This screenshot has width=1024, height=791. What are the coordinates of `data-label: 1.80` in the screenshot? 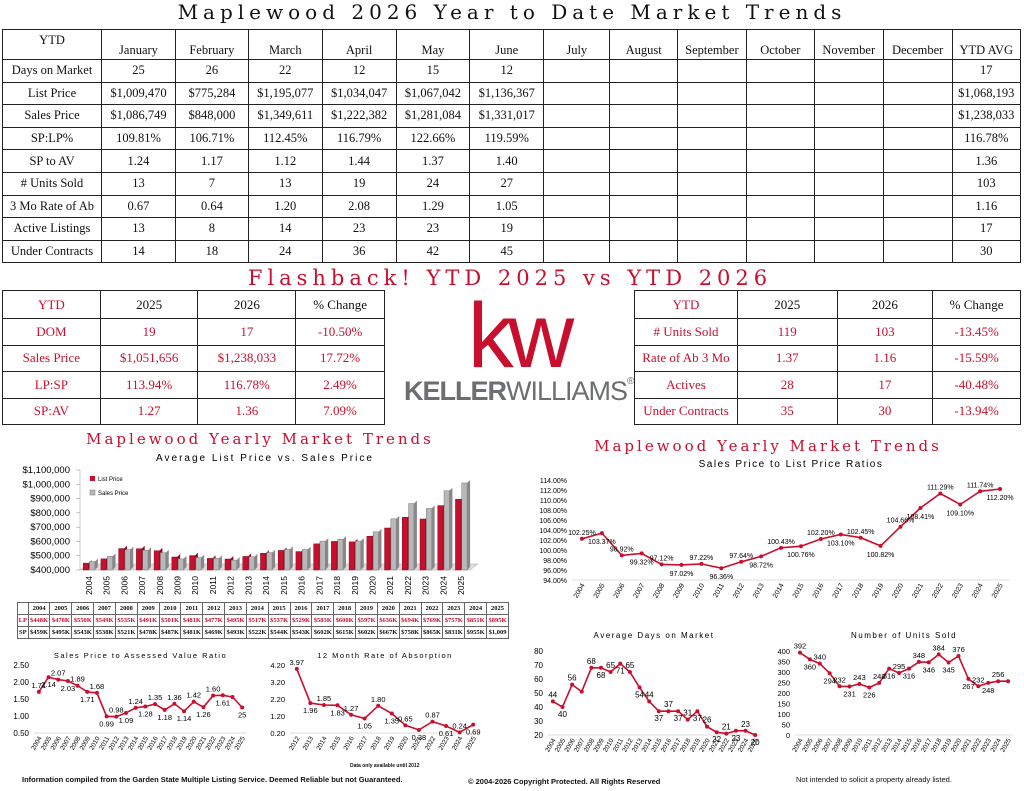 It's located at (378, 699).